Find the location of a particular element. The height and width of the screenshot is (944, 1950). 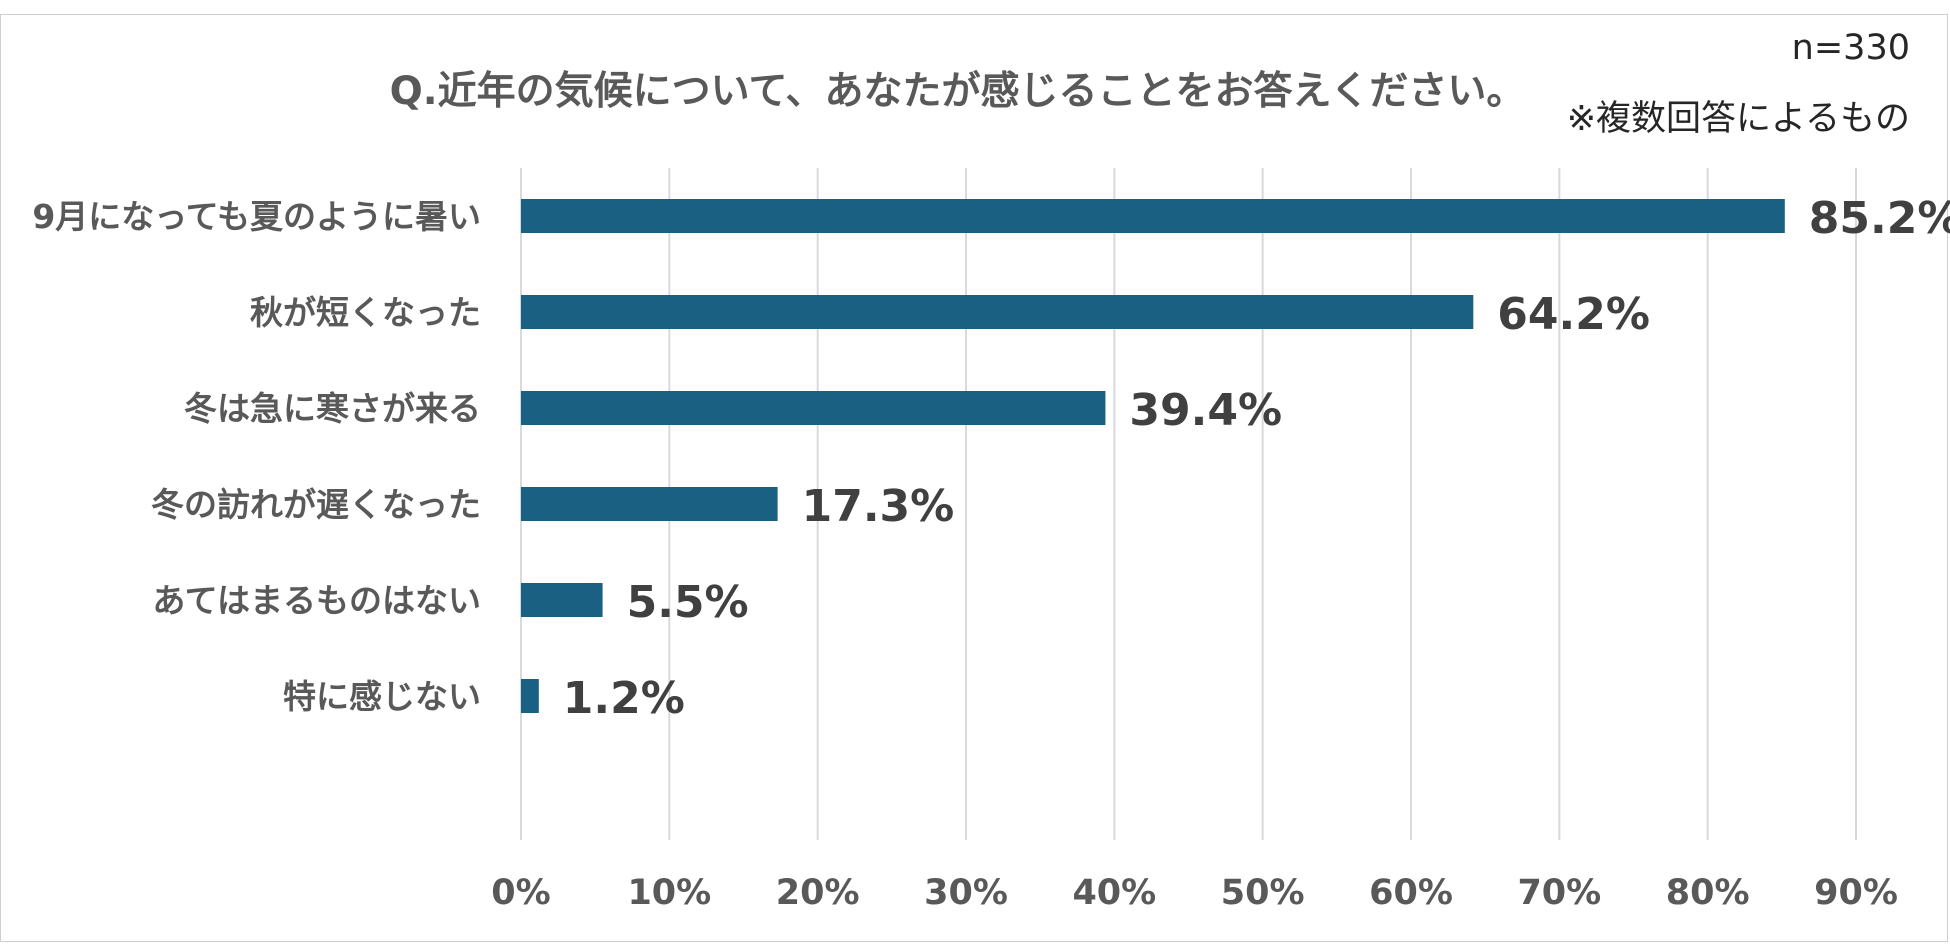

x-tick-label: 10% is located at coordinates (669, 893).